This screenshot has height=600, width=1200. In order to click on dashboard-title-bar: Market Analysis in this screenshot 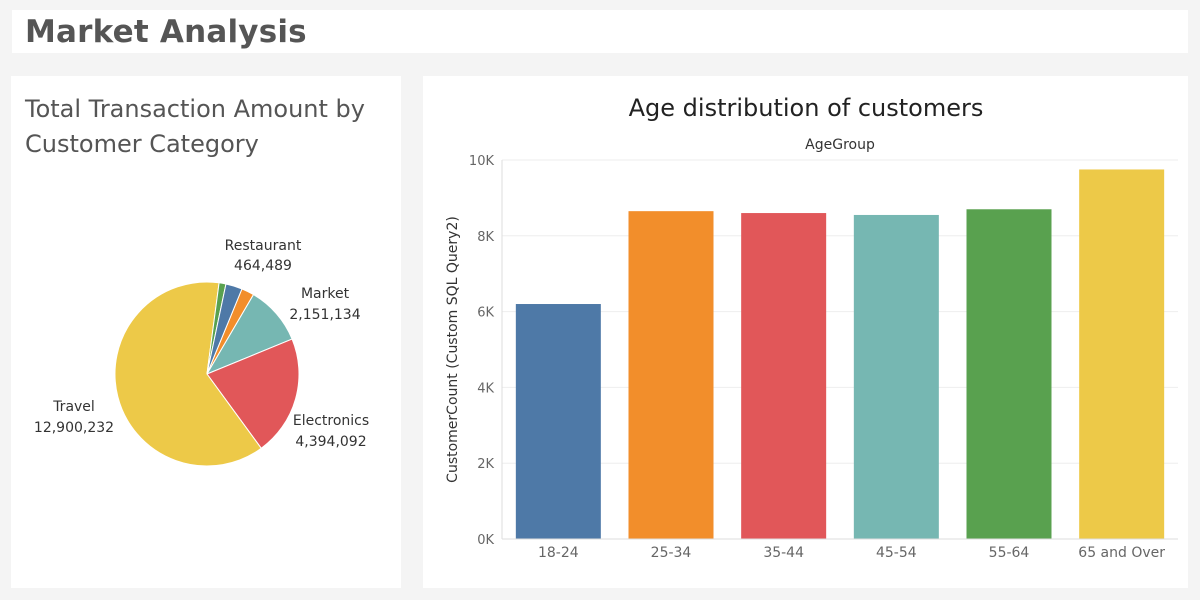, I will do `click(600, 31)`.